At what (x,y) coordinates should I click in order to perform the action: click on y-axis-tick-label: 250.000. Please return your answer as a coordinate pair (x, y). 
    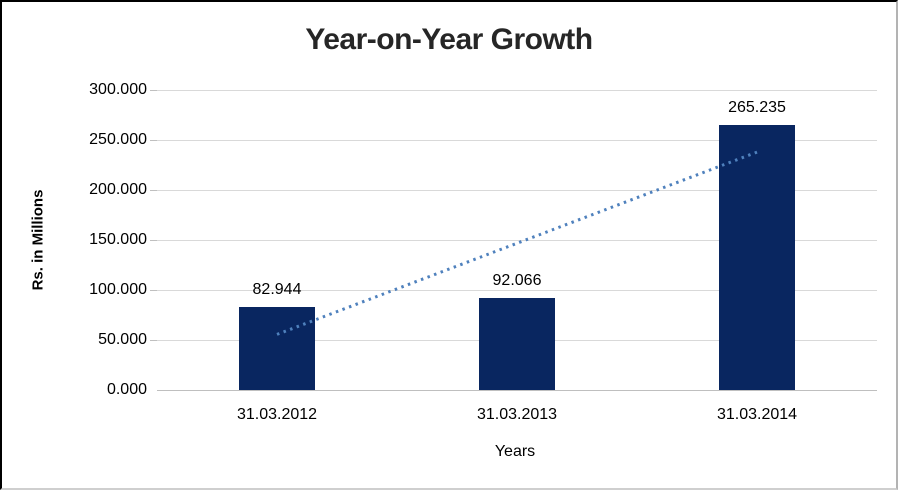
    Looking at the image, I should click on (118, 139).